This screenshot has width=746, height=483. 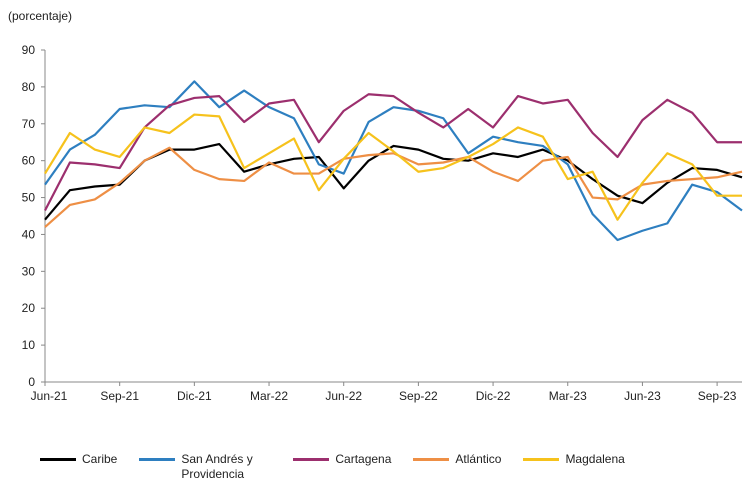 What do you see at coordinates (343, 396) in the screenshot?
I see `x-tick-label: Jun-22` at bounding box center [343, 396].